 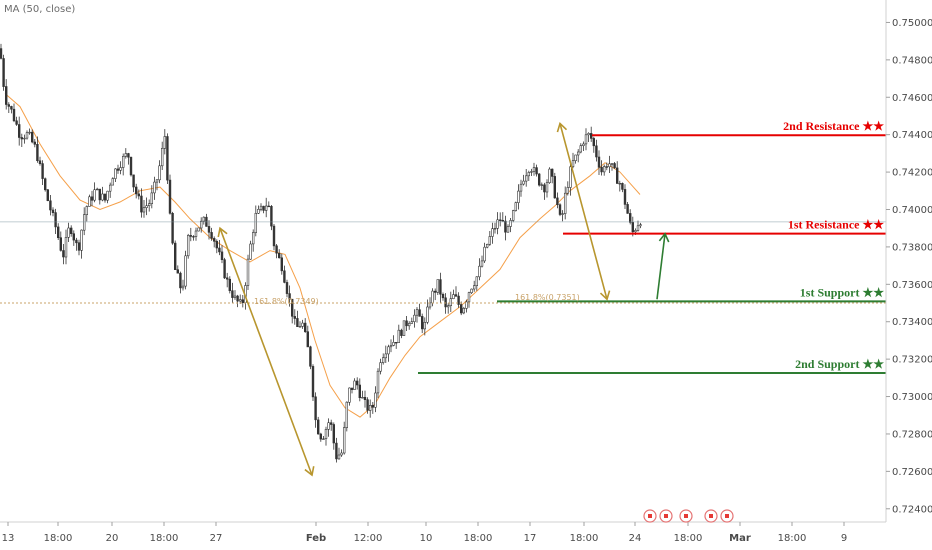 What do you see at coordinates (727, 516) in the screenshot?
I see `event-marker-icon-3-glyph` at bounding box center [727, 516].